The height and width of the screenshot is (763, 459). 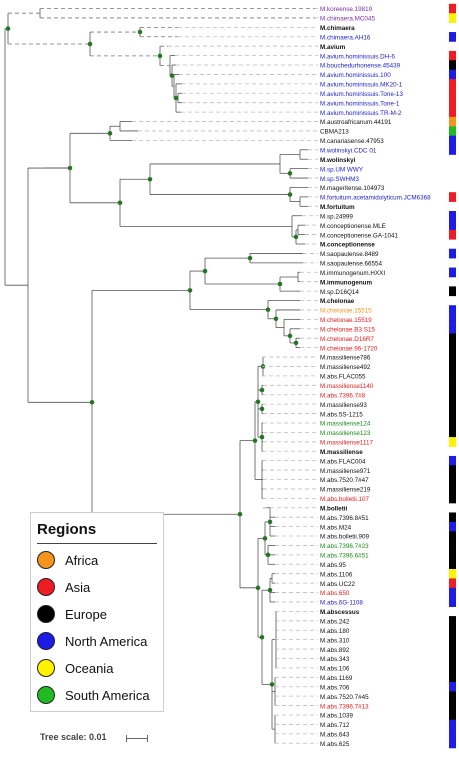 What do you see at coordinates (336, 678) in the screenshot?
I see `leaf-label: M.abs.1169` at bounding box center [336, 678].